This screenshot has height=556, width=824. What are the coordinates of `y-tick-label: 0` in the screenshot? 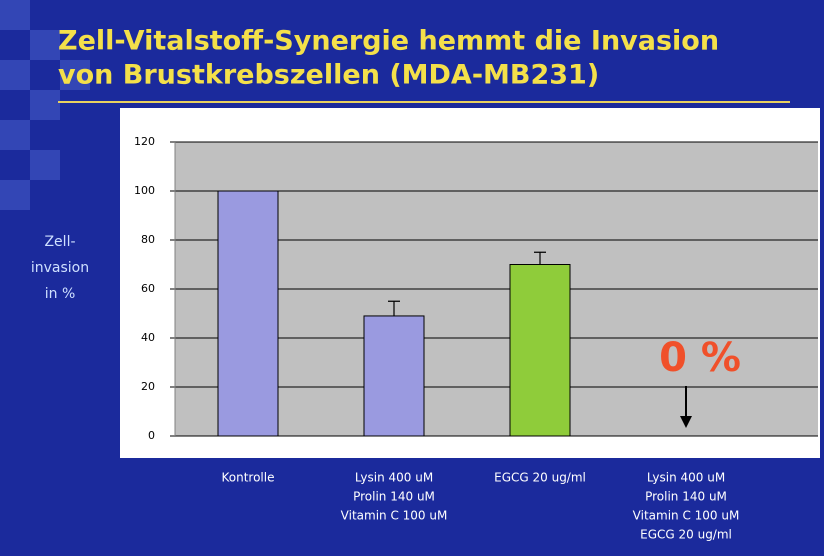 It's located at (151, 435).